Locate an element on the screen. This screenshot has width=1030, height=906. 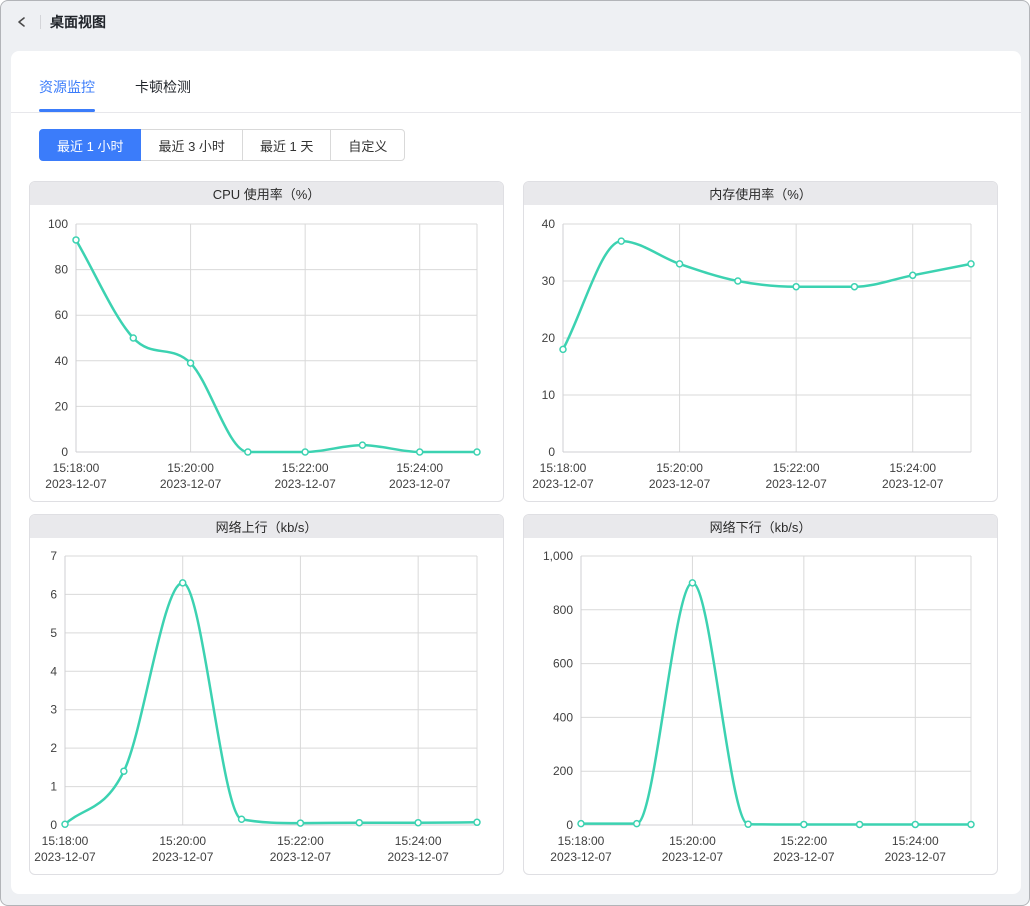
chevron-left-icon is located at coordinates (21, 22).